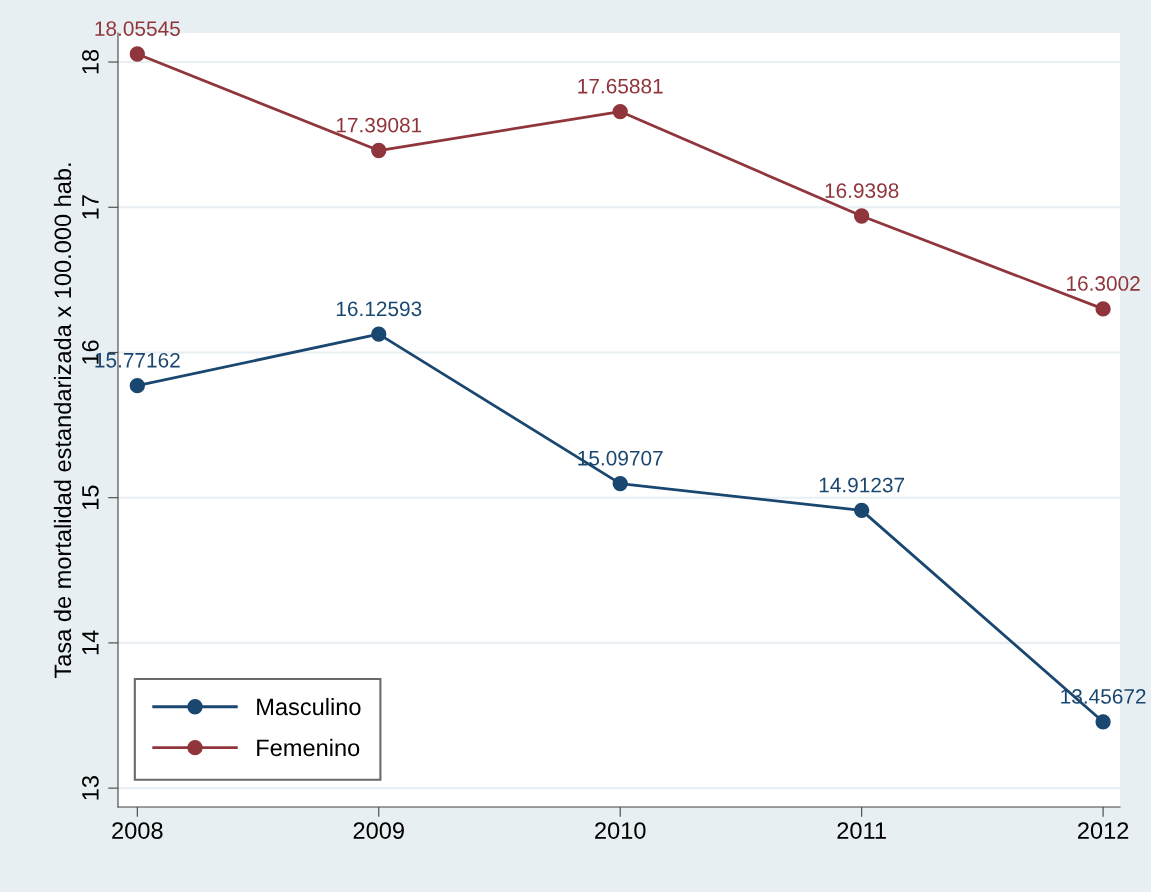 The height and width of the screenshot is (892, 1151). Describe the element at coordinates (308, 747) in the screenshot. I see `legend-label: Femenino` at that location.